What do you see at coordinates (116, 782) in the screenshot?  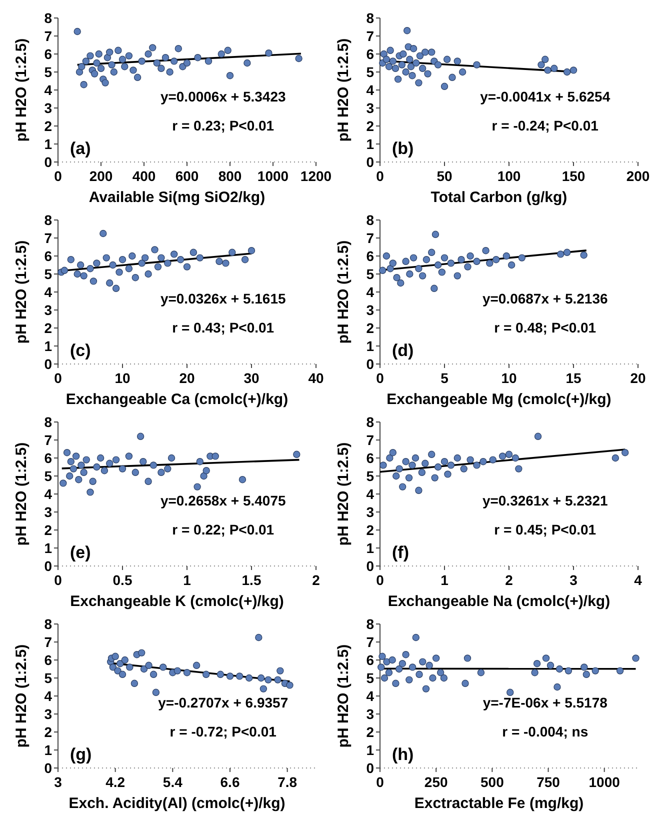 I see `x-tick-label: 4.2` at bounding box center [116, 782].